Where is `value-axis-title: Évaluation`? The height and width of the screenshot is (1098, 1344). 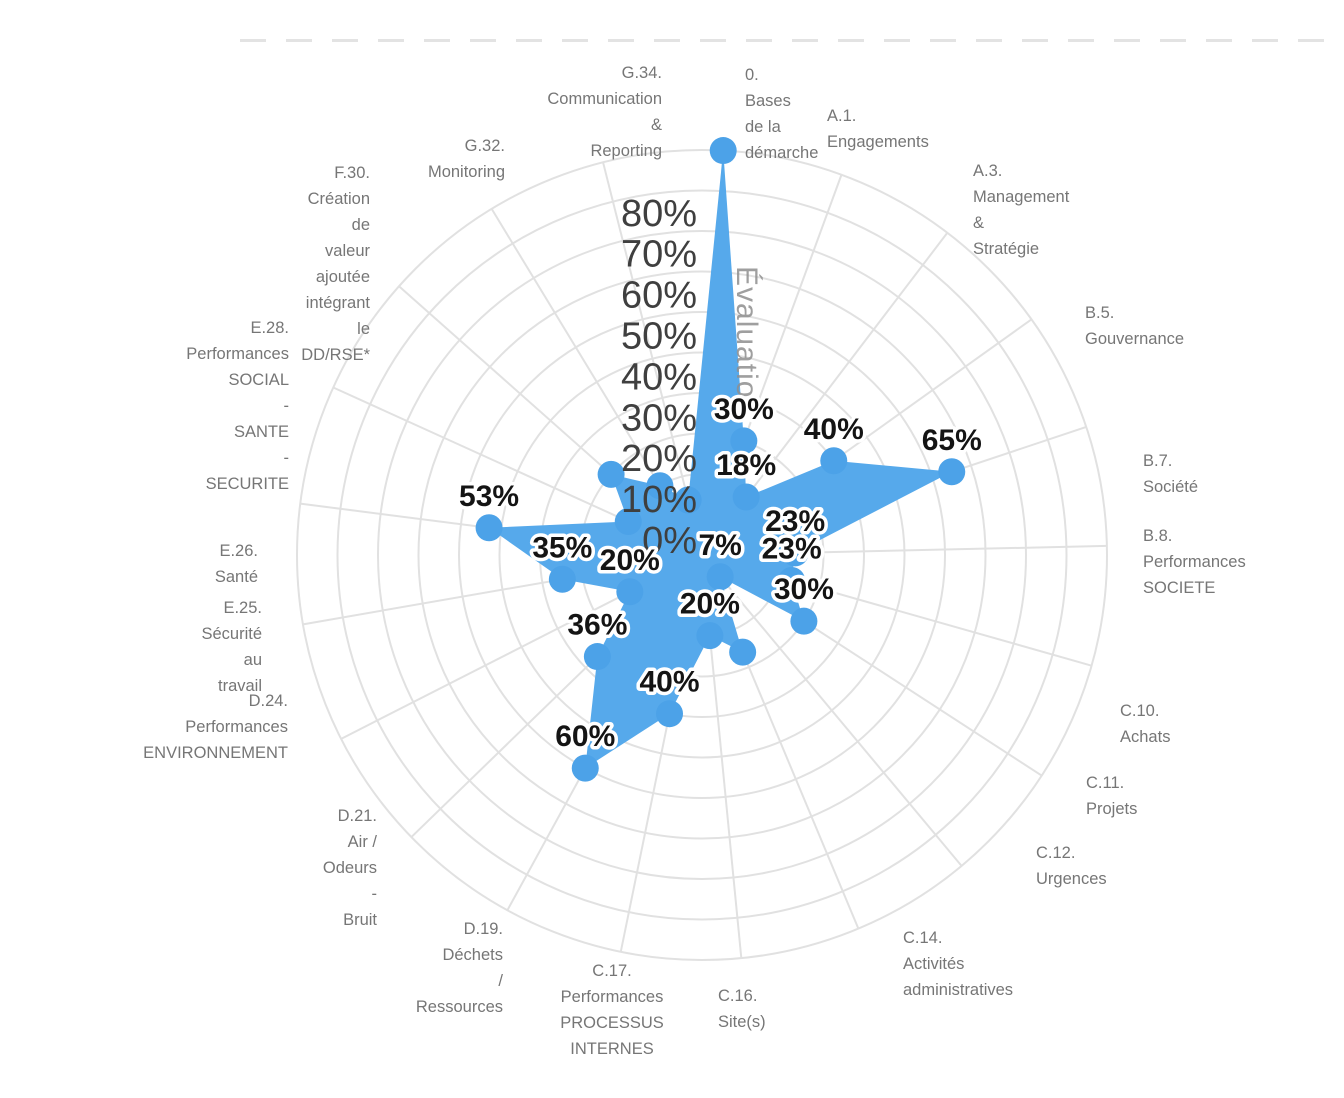
value-axis-title: Évaluation is located at coordinates (746, 341).